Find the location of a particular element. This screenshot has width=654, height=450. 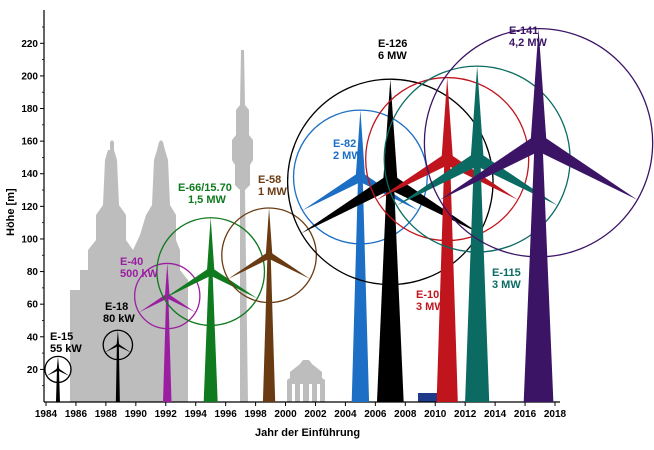

label-e115-power: 3 MW is located at coordinates (506, 285).